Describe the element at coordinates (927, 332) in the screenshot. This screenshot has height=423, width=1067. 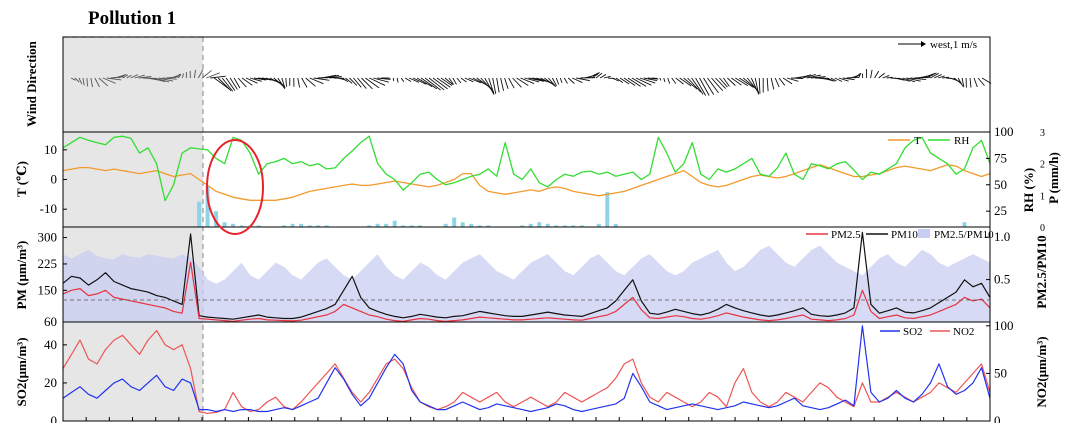
I see `gas-legend: SO2 NO2` at that location.